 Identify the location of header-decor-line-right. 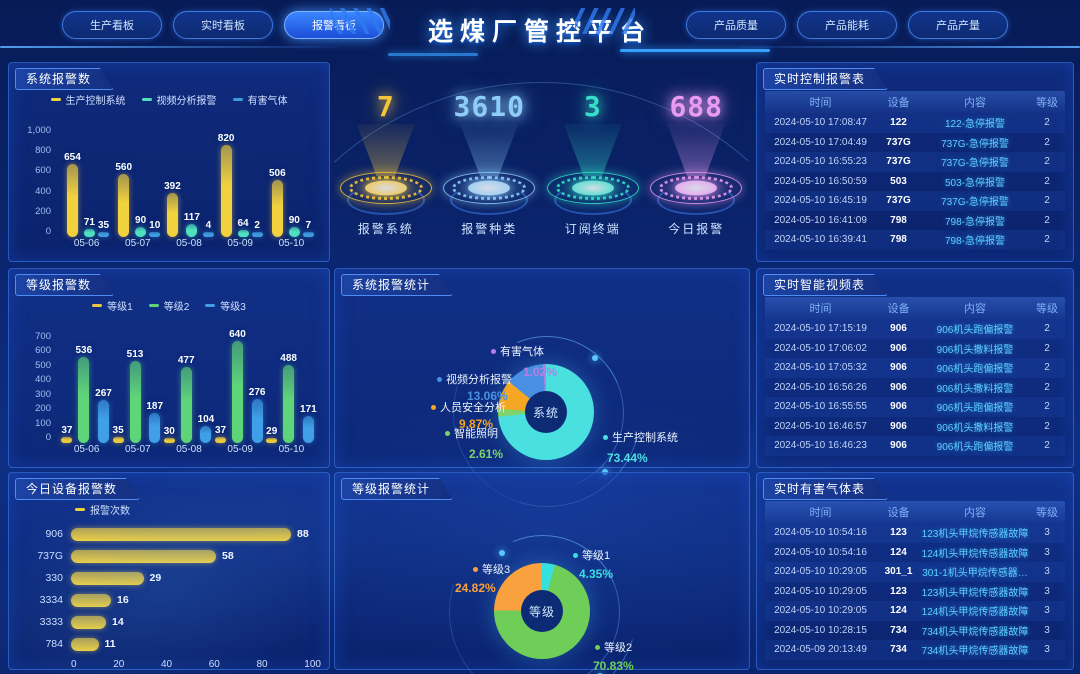
(910, 47).